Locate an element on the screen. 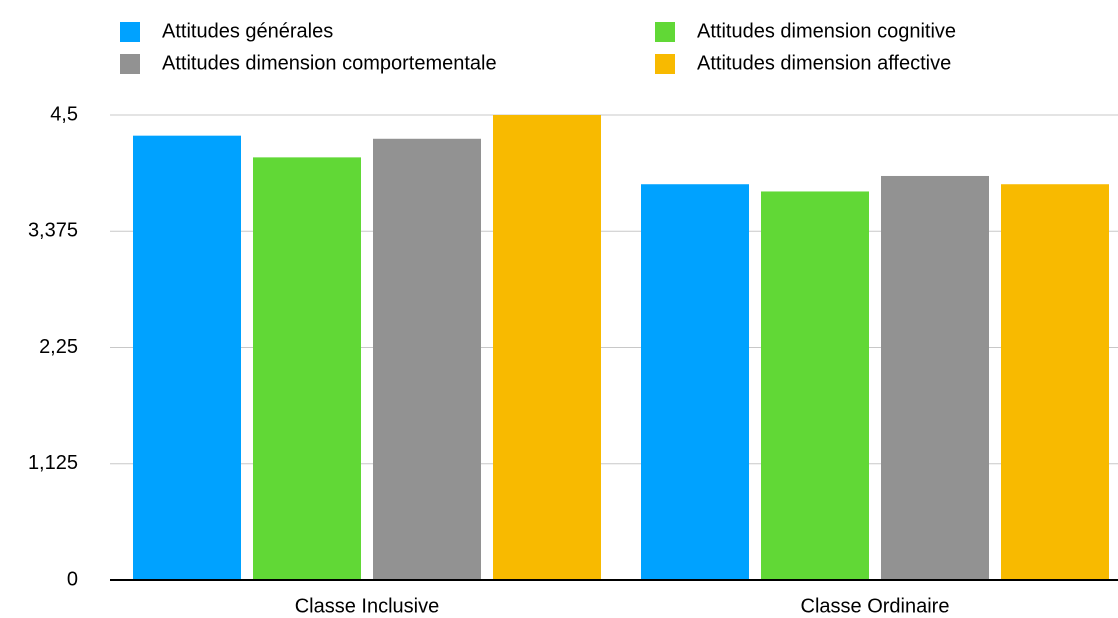 This screenshot has height=618, width=1118. legend-label: Attitudes dimension cognitive is located at coordinates (826, 31).